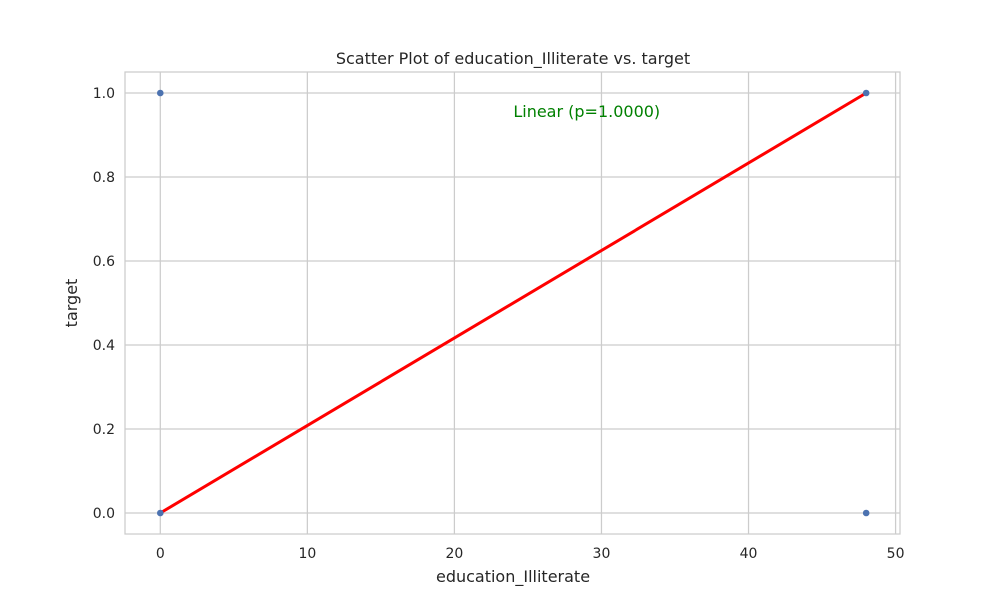  Describe the element at coordinates (586, 111) in the screenshot. I see `fit-annotation: Linear (p=1.0000)` at that location.